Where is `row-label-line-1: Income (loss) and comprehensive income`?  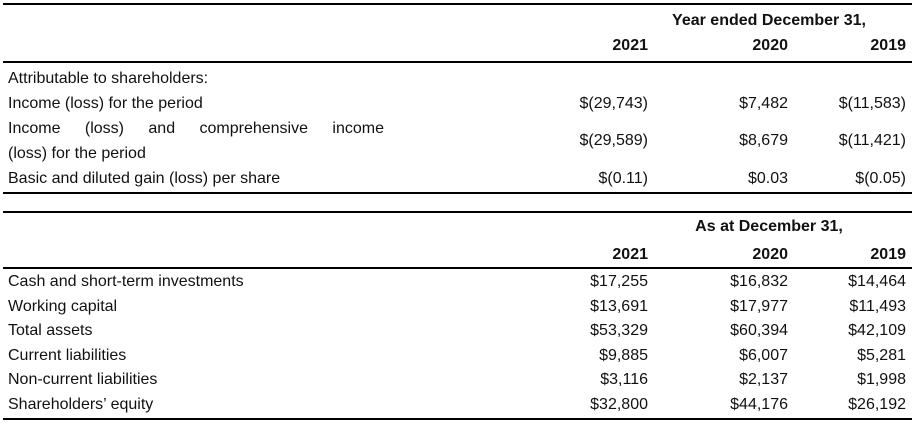 row-label-line-1: Income (loss) and comprehensive income is located at coordinates (196, 128).